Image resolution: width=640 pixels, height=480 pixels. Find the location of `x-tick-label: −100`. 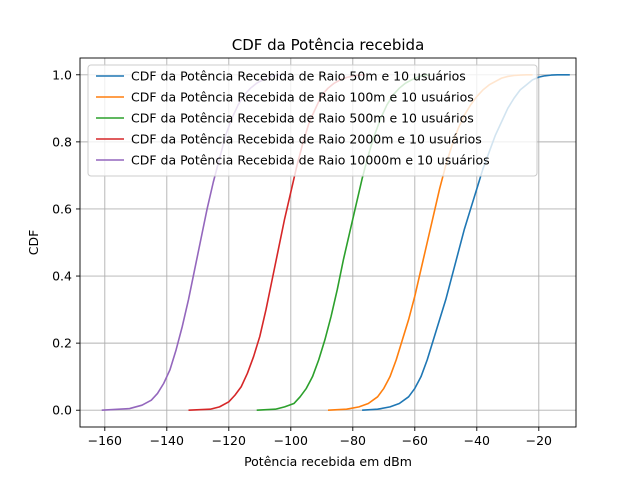

x-tick-label: −100 is located at coordinates (291, 440).